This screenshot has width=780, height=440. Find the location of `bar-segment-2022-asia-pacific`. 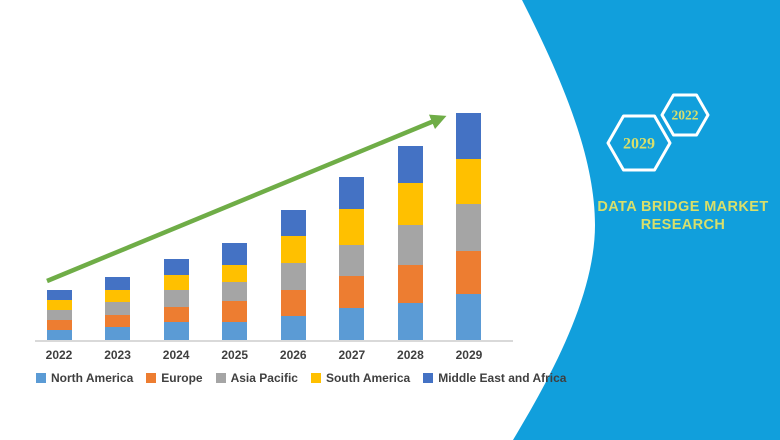

bar-segment-2022-asia-pacific is located at coordinates (59, 315).